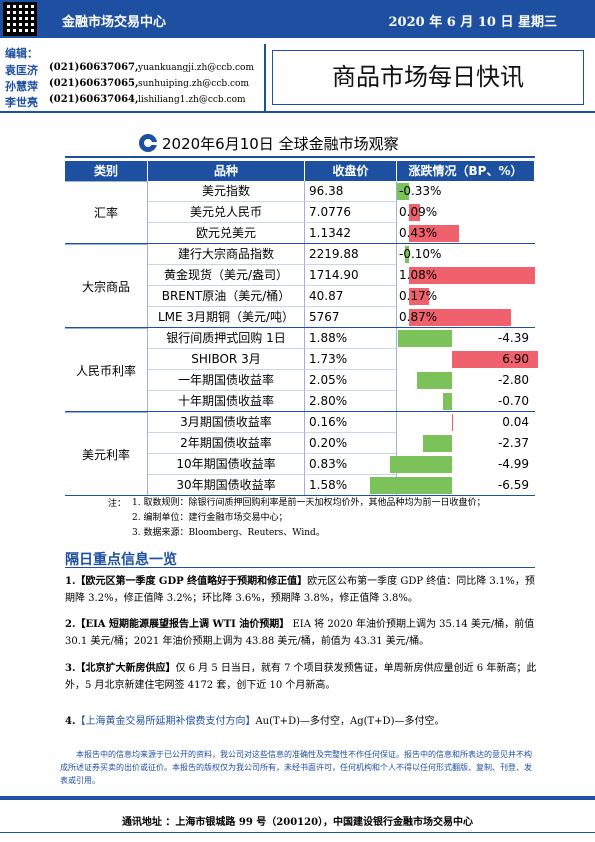 This screenshot has width=595, height=842. What do you see at coordinates (351, 359) in the screenshot?
I see `close-cell: 1.73%` at bounding box center [351, 359].